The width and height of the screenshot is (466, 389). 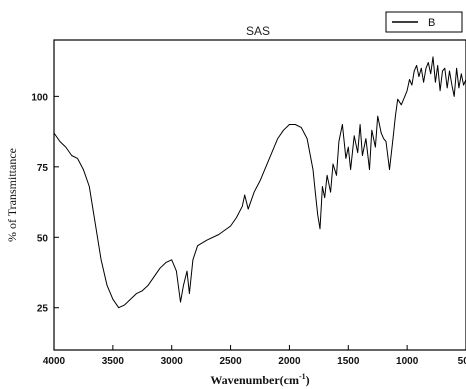 What do you see at coordinates (308, 380) in the screenshot?
I see `x-axis-label-close: )` at bounding box center [308, 380].